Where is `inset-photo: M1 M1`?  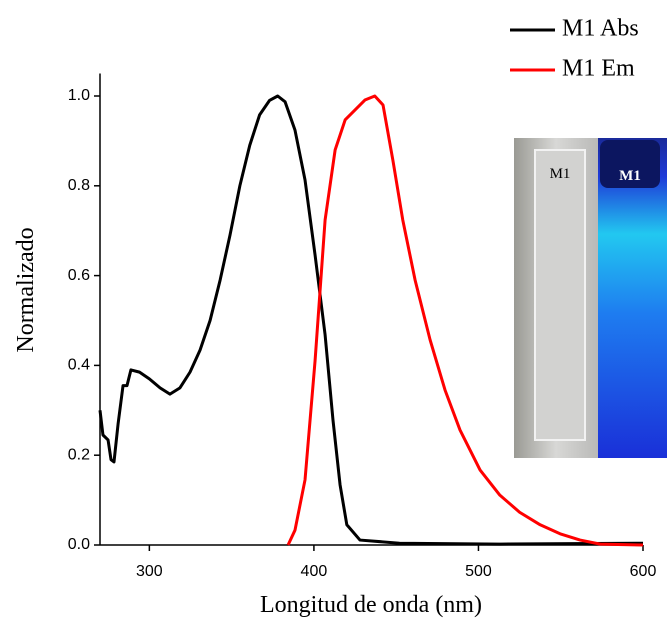 inset-photo: M1 M1 is located at coordinates (590, 298).